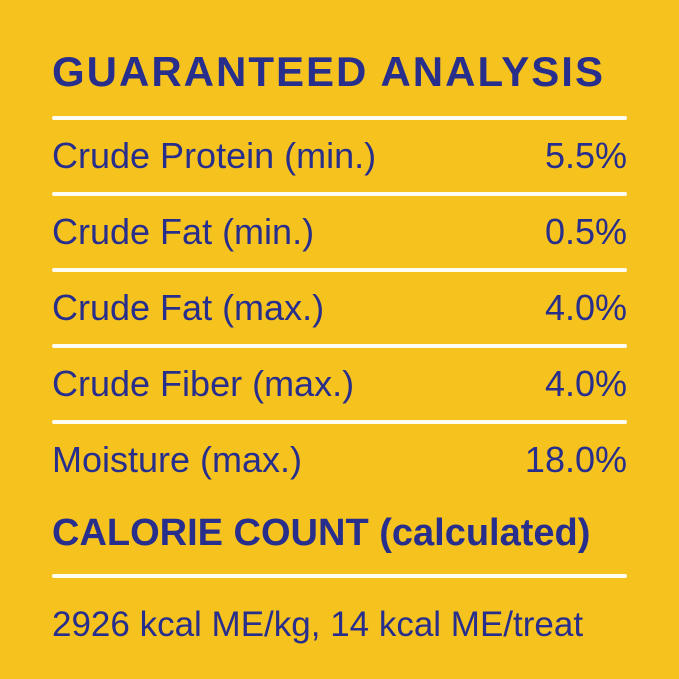  I want to click on nutrient-name: Crude Fat (max.), so click(188, 307).